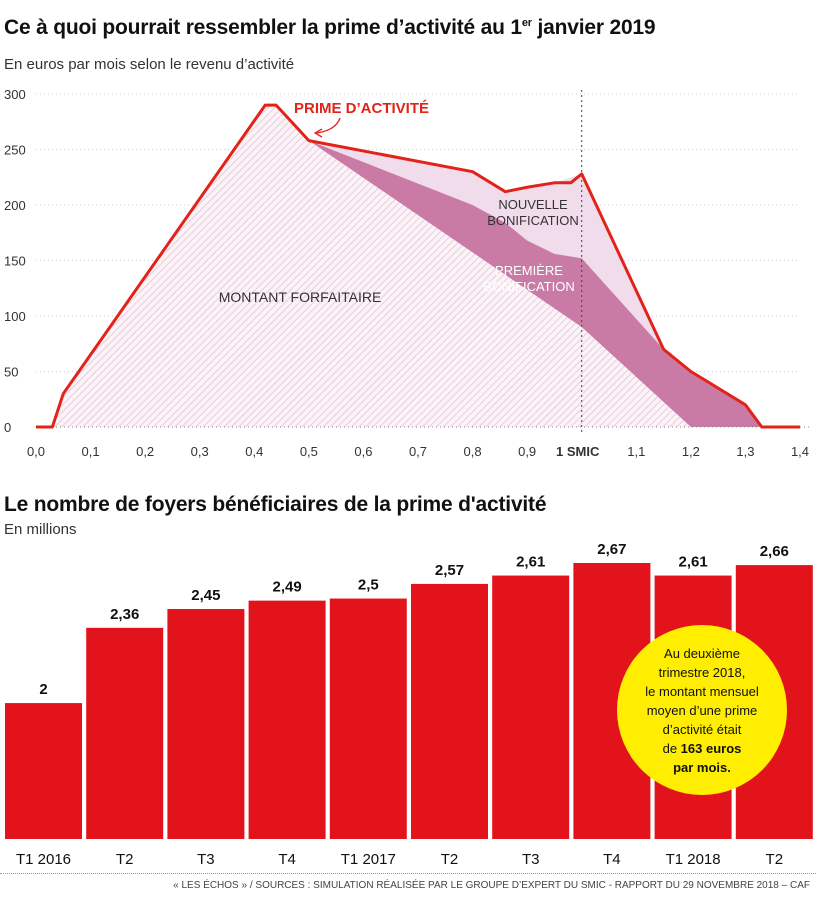 This screenshot has height=897, width=816. I want to click on x-tick-label: 0,8, so click(473, 451).